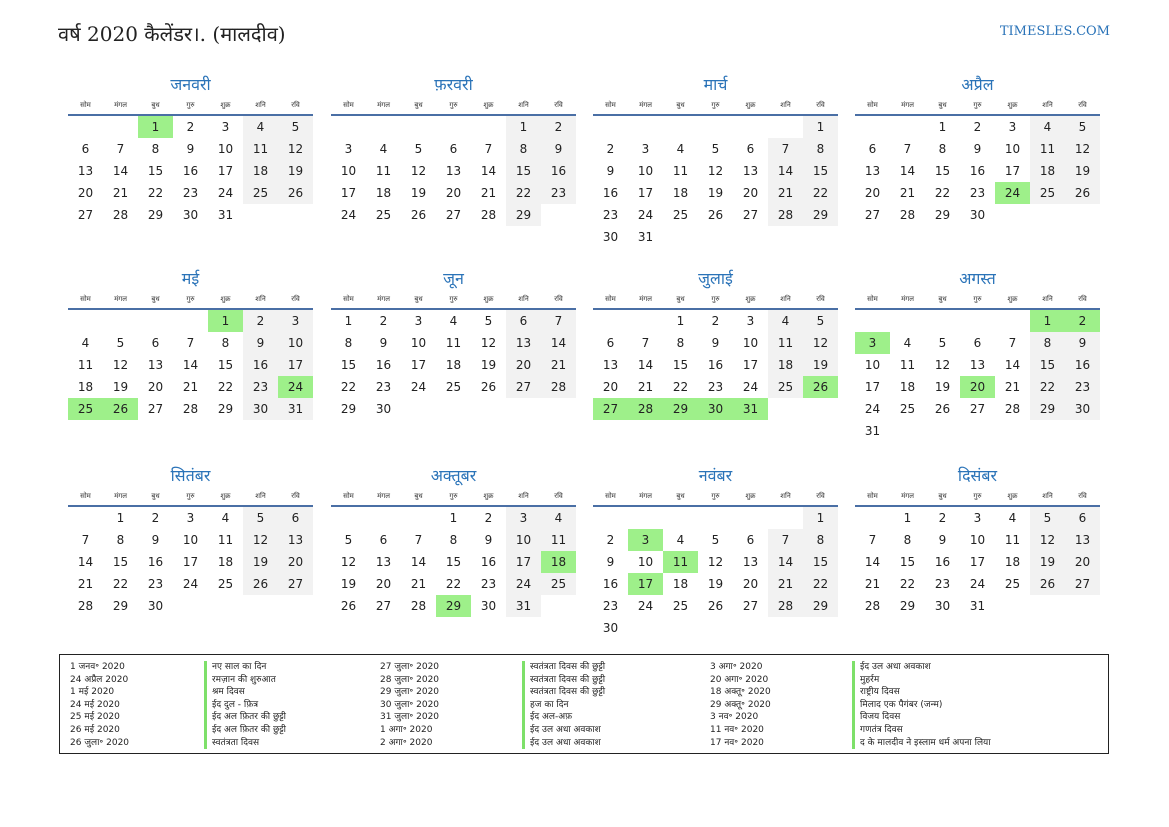 The height and width of the screenshot is (827, 1169). Describe the element at coordinates (488, 606) in the screenshot. I see `day-cell: 30` at that location.